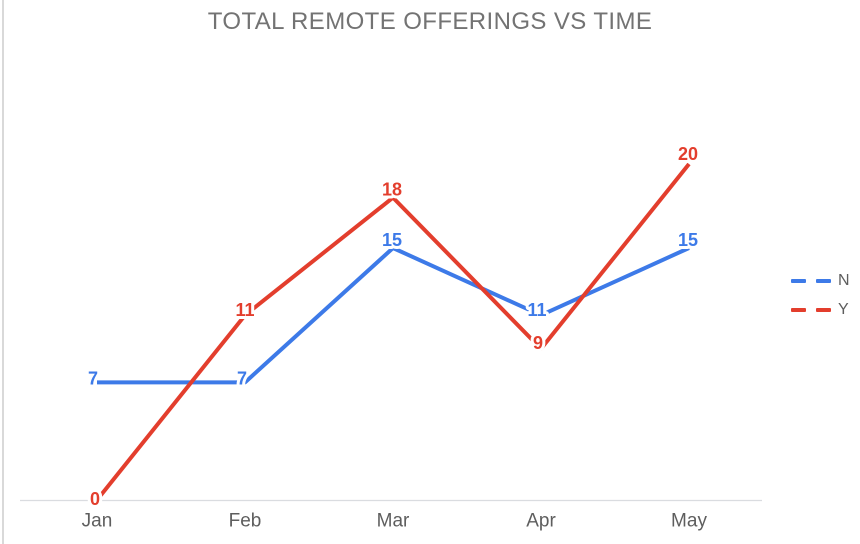 This screenshot has width=860, height=544. I want to click on legend-label: N, so click(844, 280).